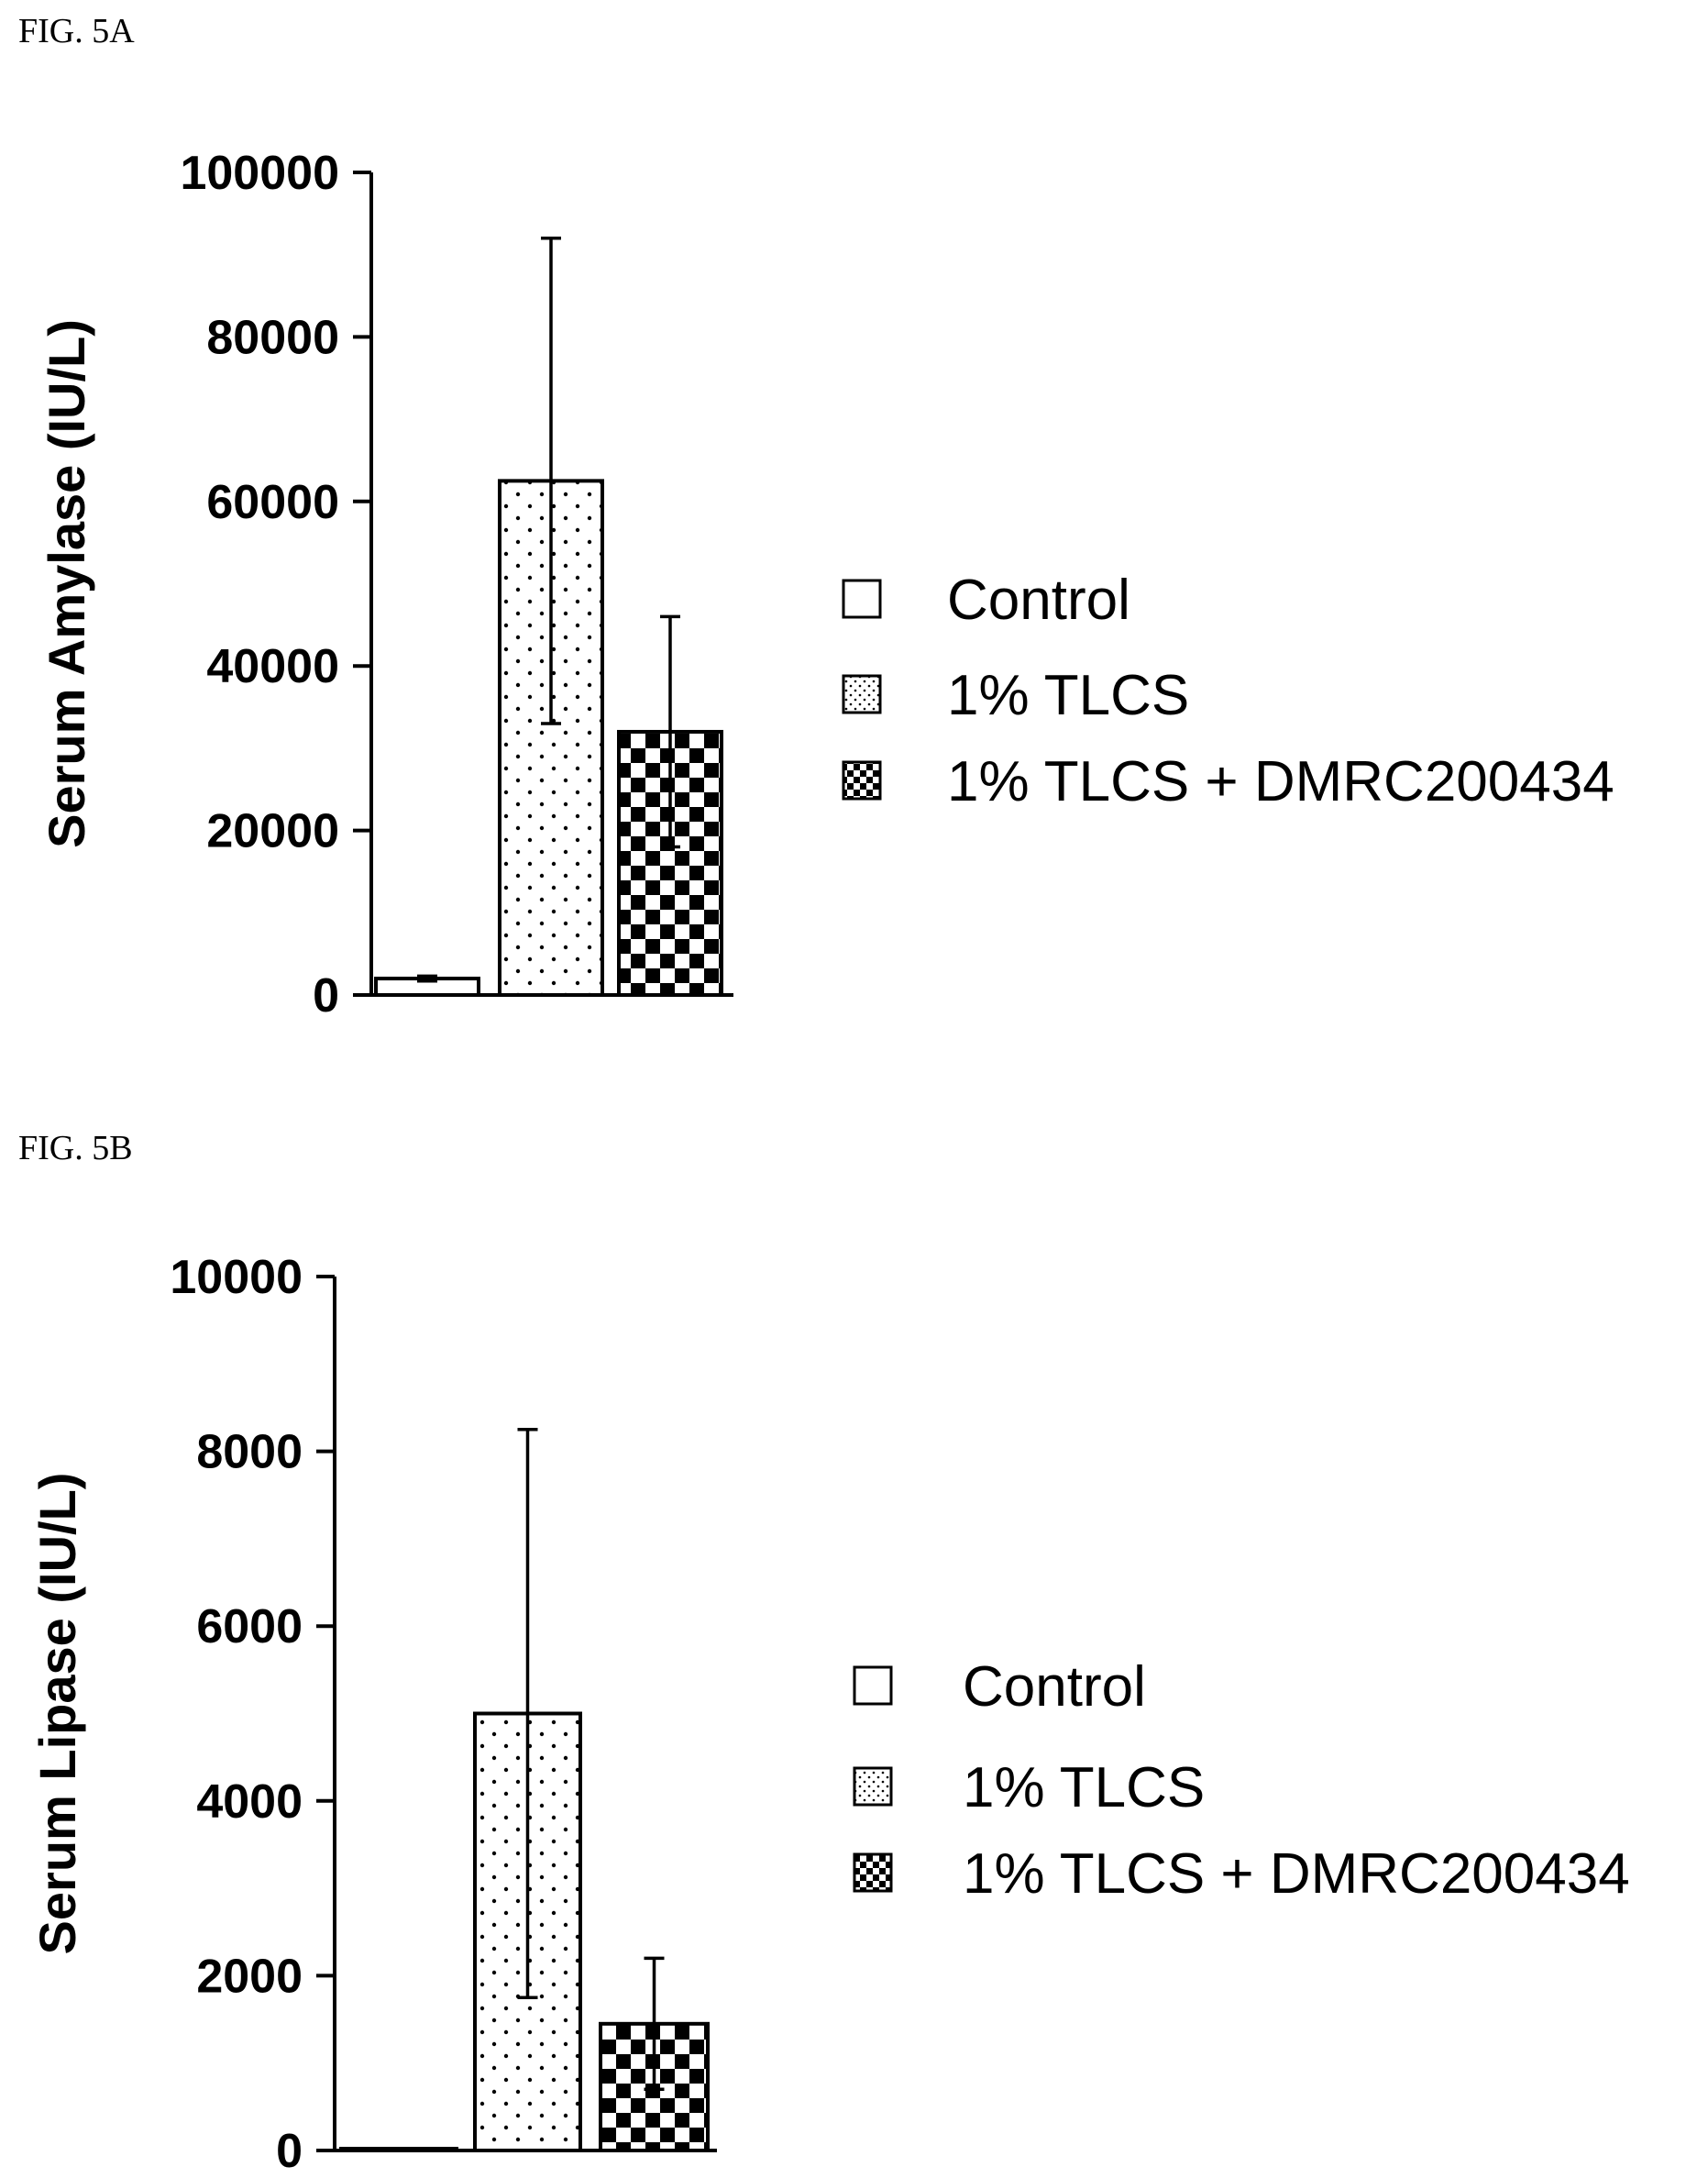 This screenshot has width=1708, height=2178. Describe the element at coordinates (237, 1277) in the screenshot. I see `y-tick-label: 10000` at that location.